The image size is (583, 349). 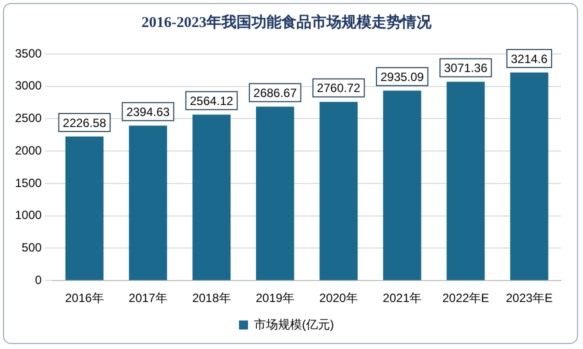 What do you see at coordinates (294, 324) in the screenshot?
I see `legend-label: 市场规模(亿元)` at bounding box center [294, 324].